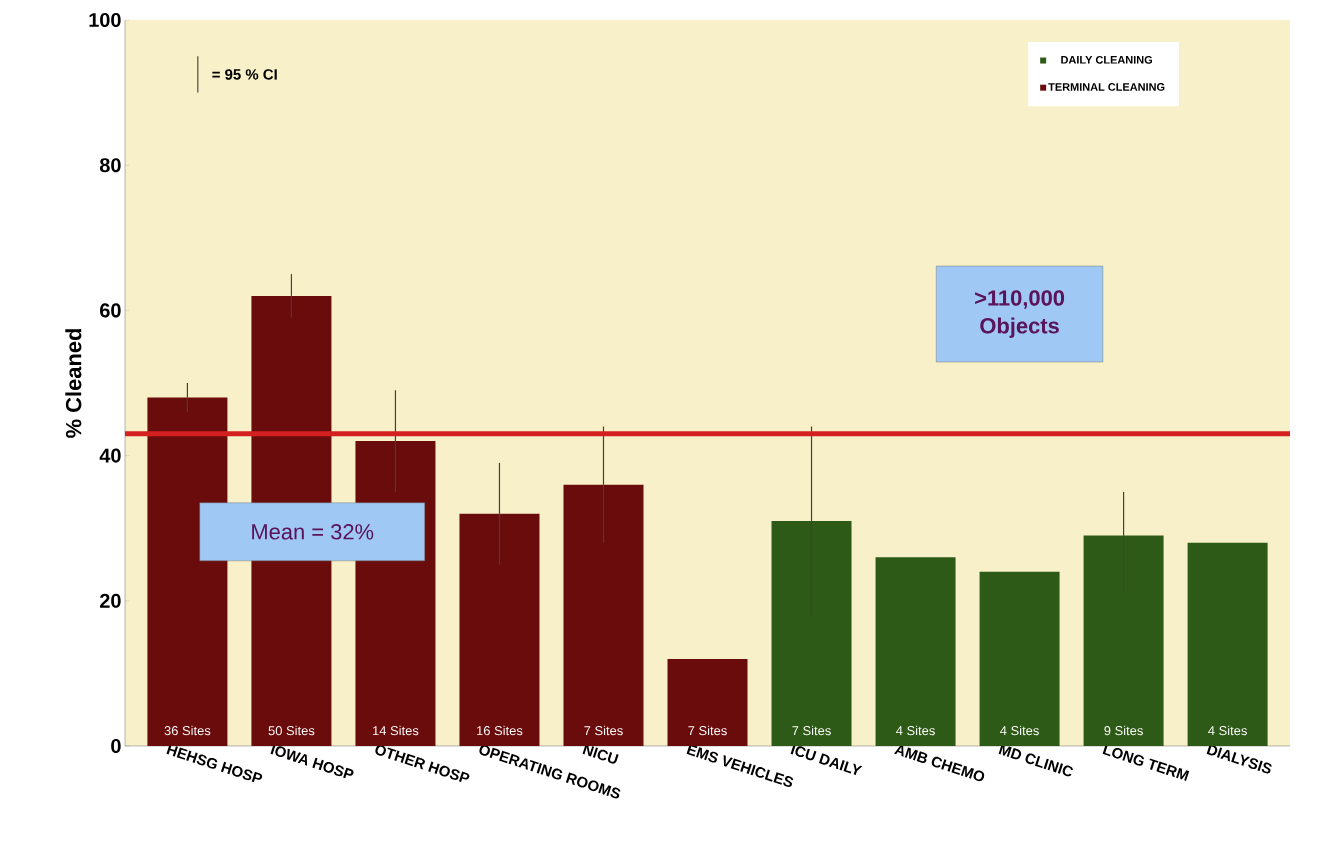  I want to click on x-tick-label: AMB CHEMO, so click(939, 763).